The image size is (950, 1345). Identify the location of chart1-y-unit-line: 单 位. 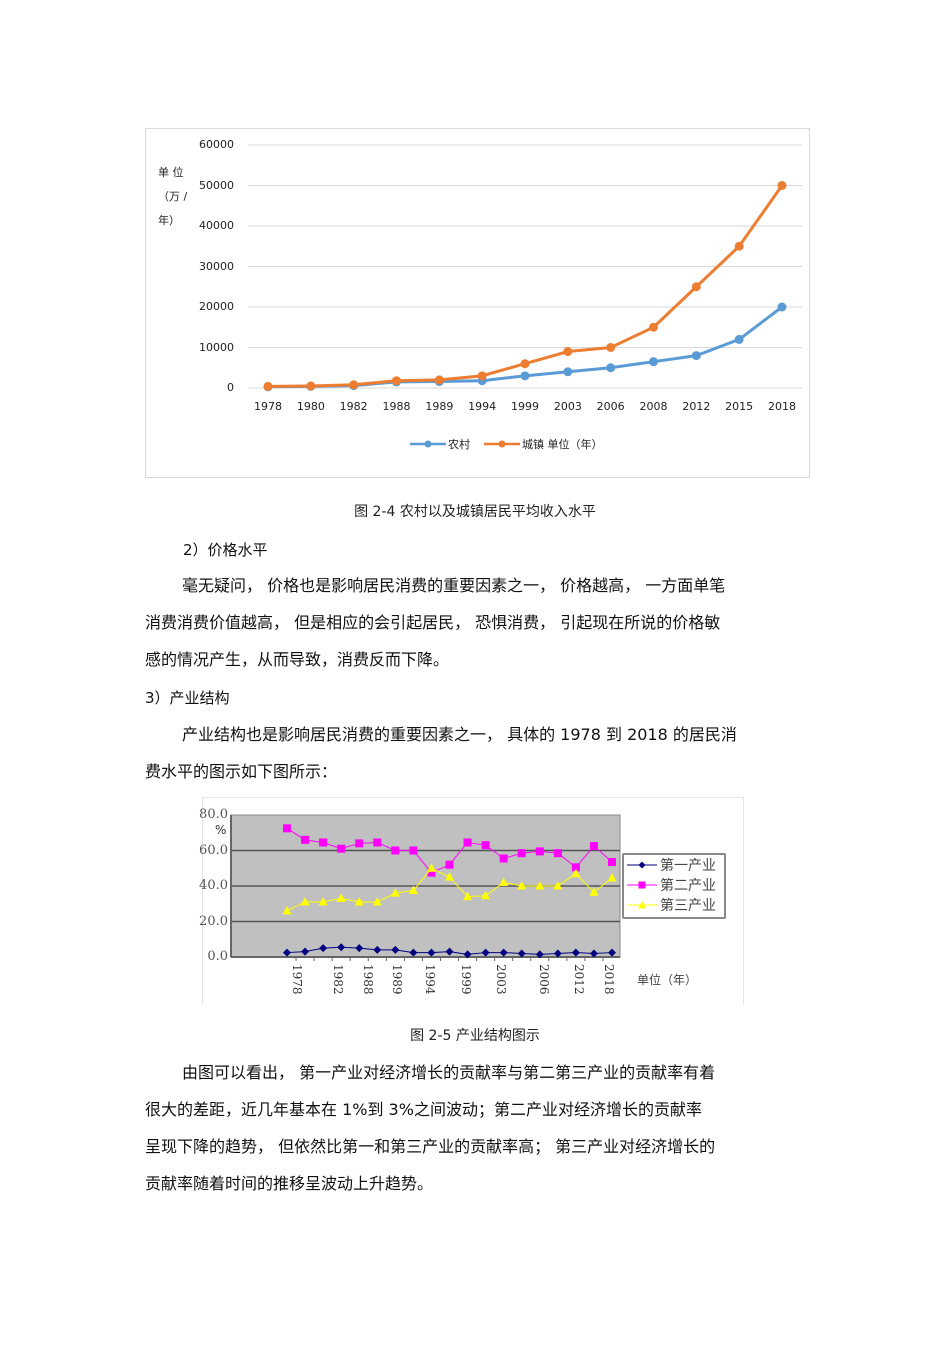
(171, 172).